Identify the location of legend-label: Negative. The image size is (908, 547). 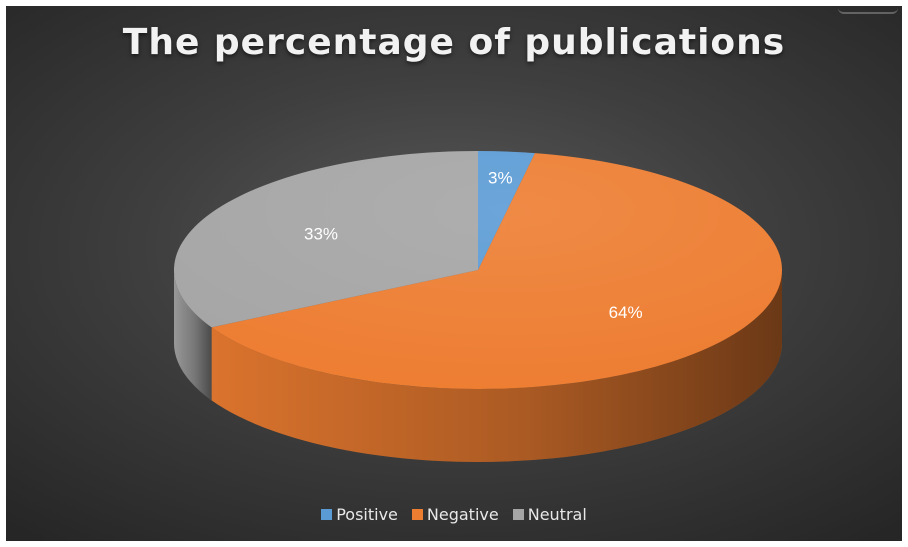
(462, 514).